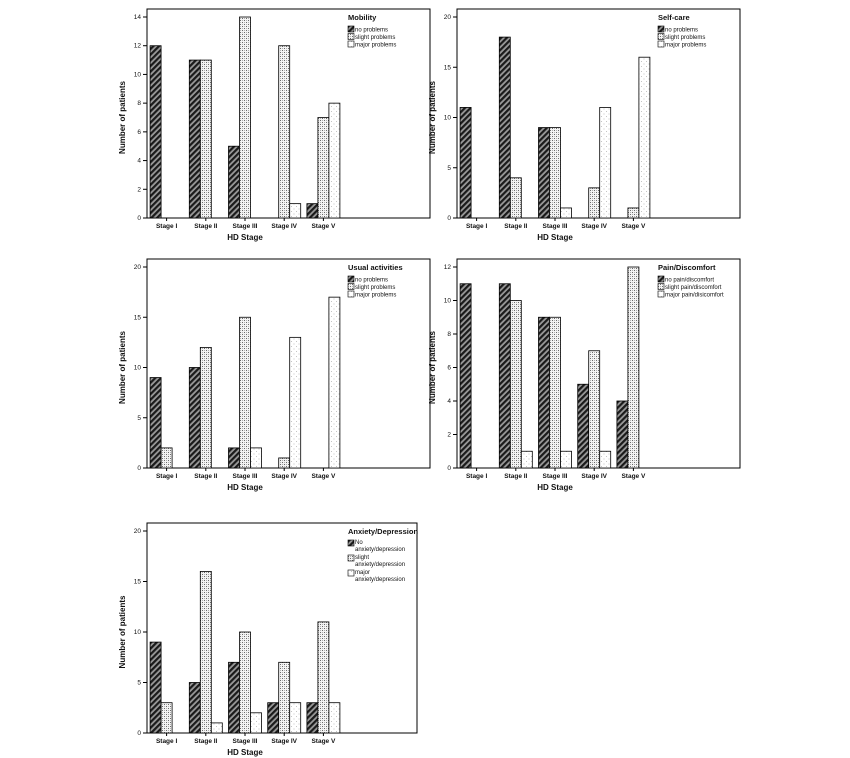 This screenshot has width=850, height=758. What do you see at coordinates (380, 550) in the screenshot?
I see `legend-label-1-line-2: anxiety/depression` at bounding box center [380, 550].